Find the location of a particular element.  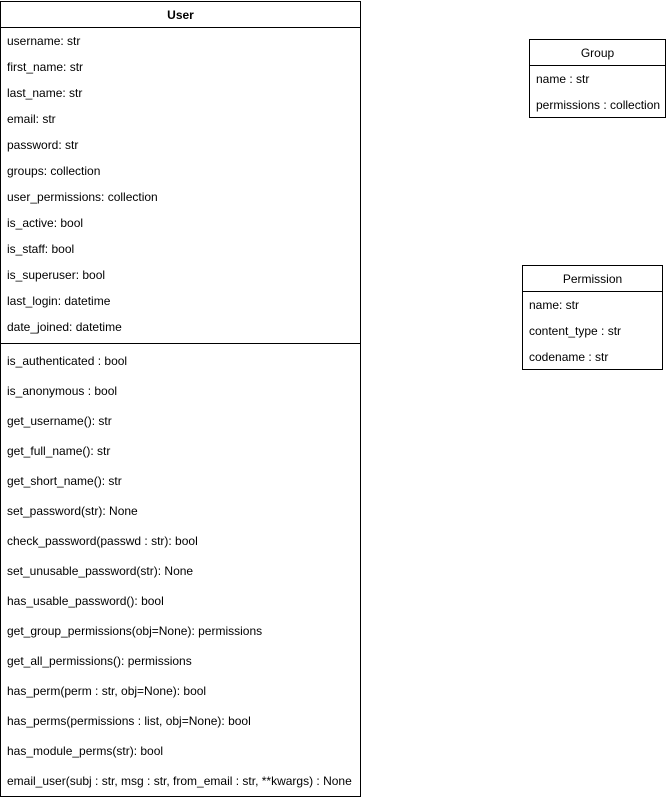

user-method: get_username(): str is located at coordinates (59, 421).